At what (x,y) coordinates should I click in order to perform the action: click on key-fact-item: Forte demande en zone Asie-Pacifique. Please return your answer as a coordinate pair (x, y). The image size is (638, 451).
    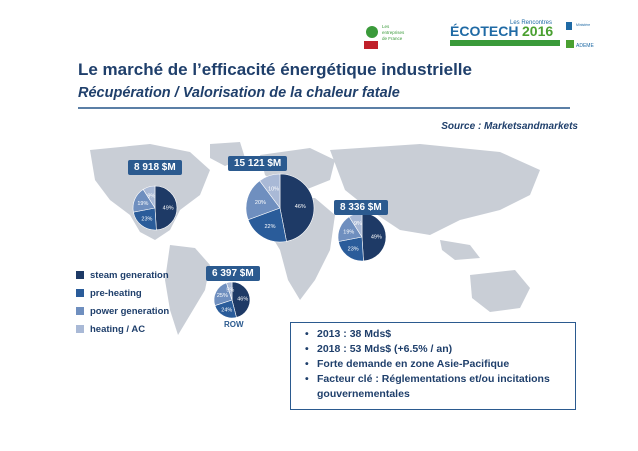
    Looking at the image, I should click on (436, 364).